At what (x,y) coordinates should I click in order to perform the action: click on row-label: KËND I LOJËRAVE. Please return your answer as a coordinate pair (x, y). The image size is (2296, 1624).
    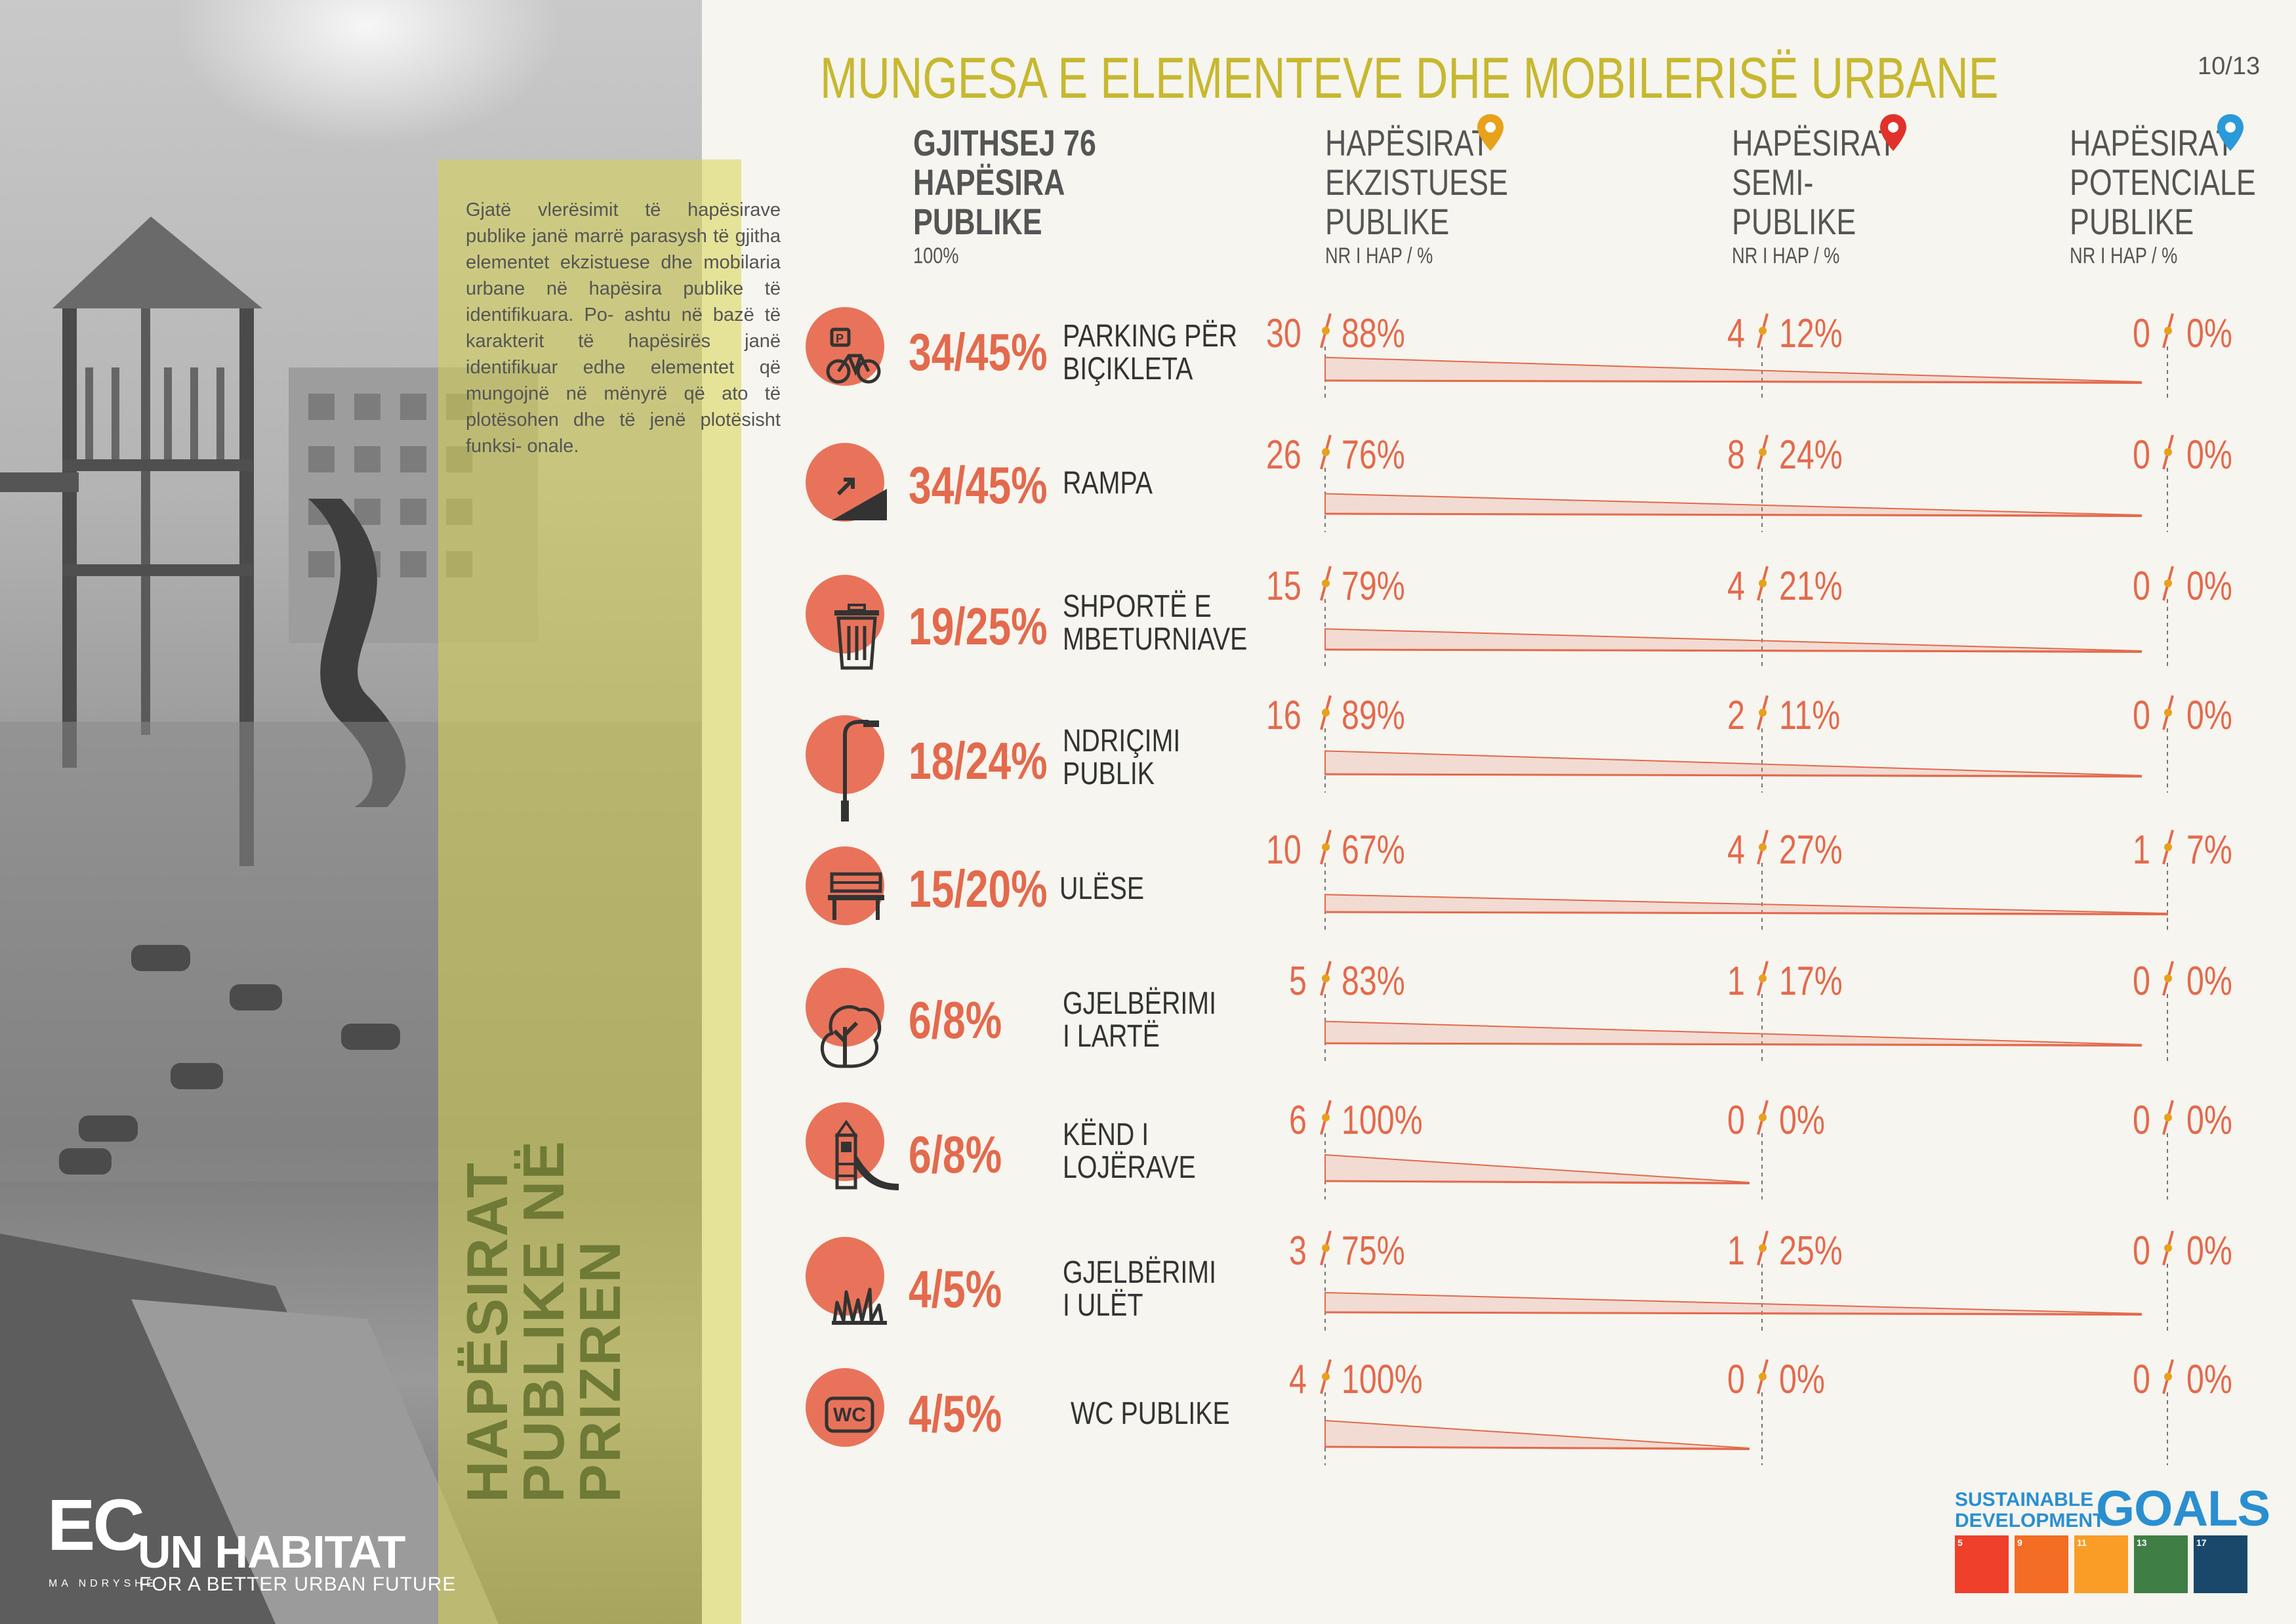
    Looking at the image, I should click on (1129, 1151).